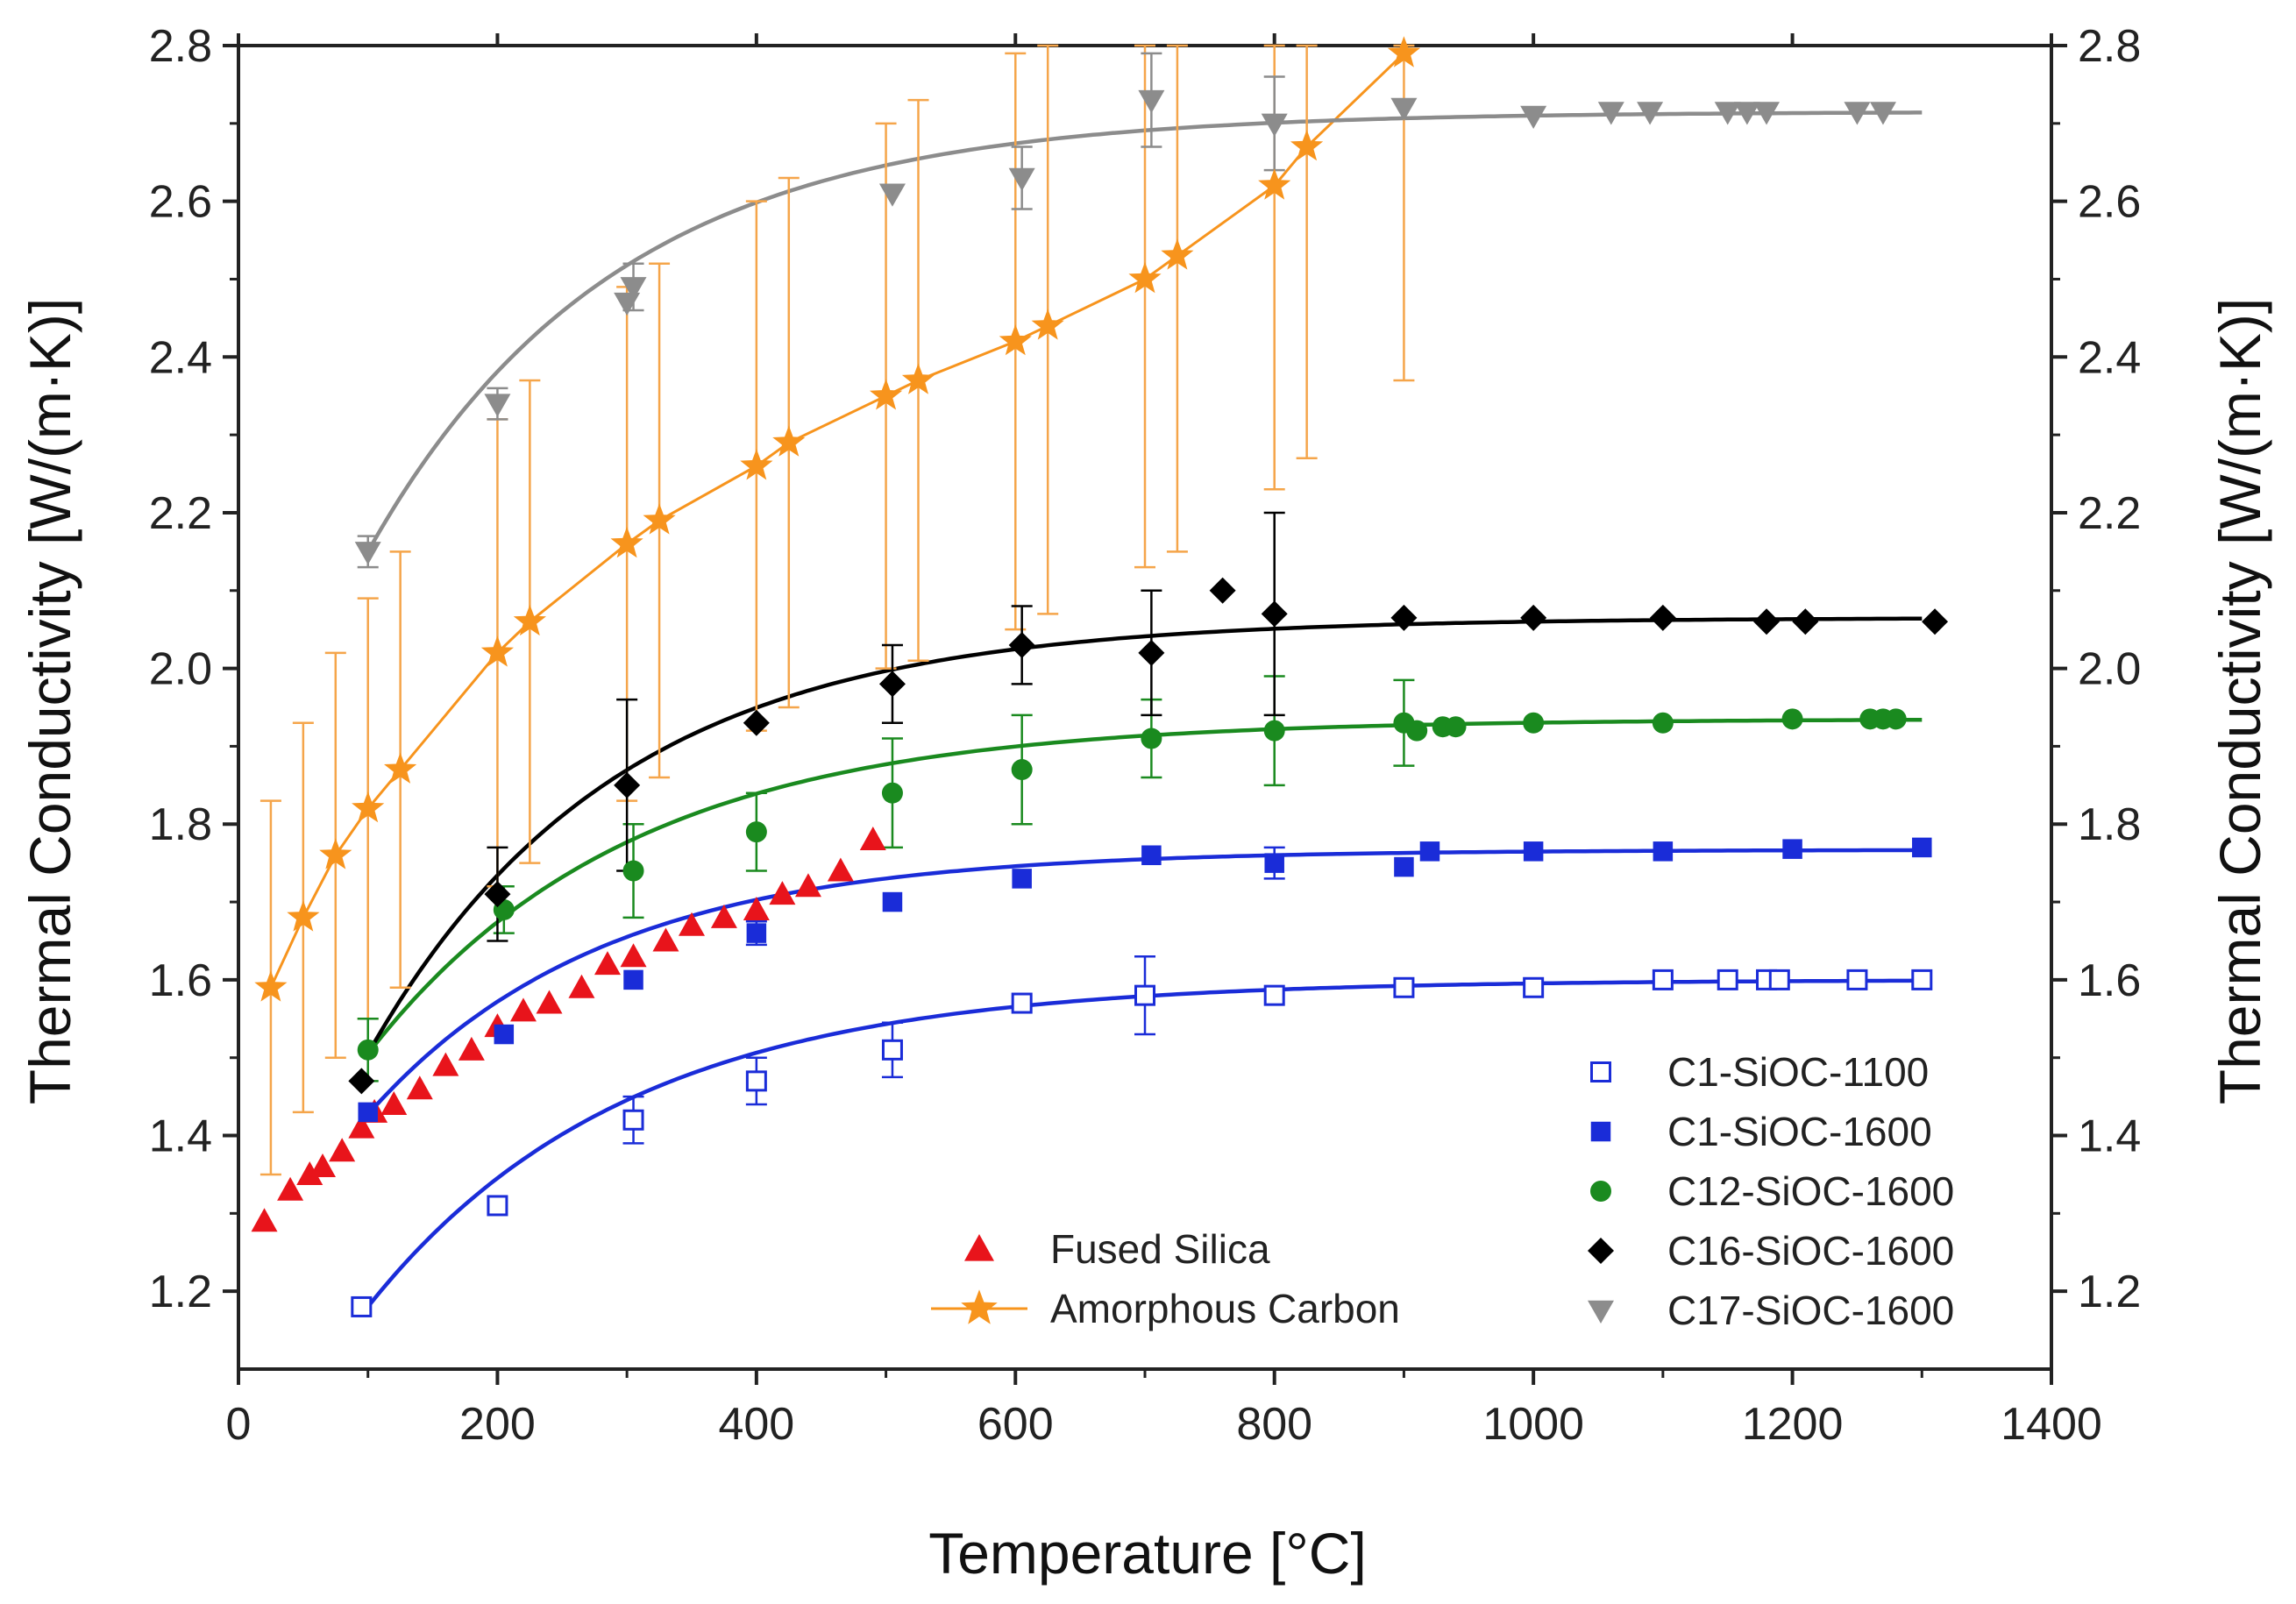  I want to click on y-tick-label-left: 2.0, so click(180, 669).